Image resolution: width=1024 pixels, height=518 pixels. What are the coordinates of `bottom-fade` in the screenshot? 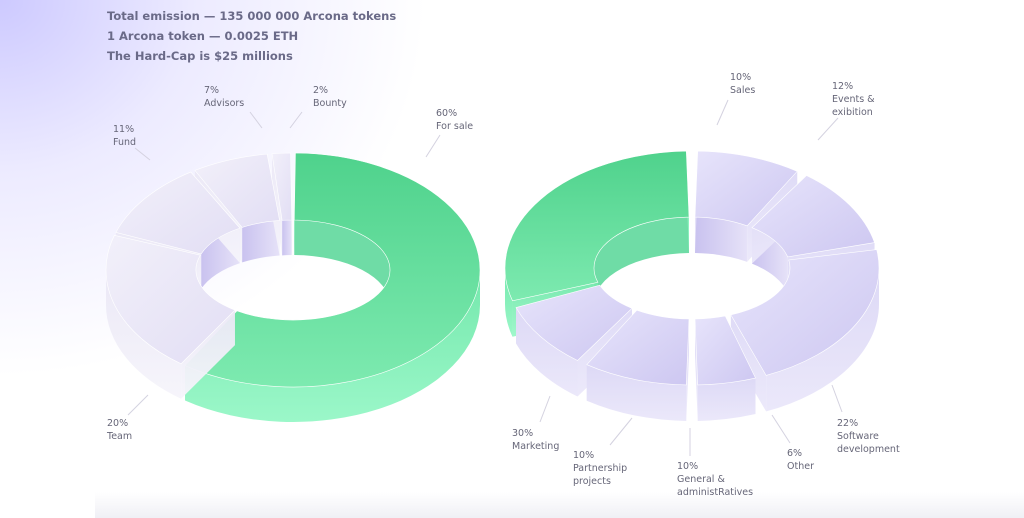 It's located at (559, 505).